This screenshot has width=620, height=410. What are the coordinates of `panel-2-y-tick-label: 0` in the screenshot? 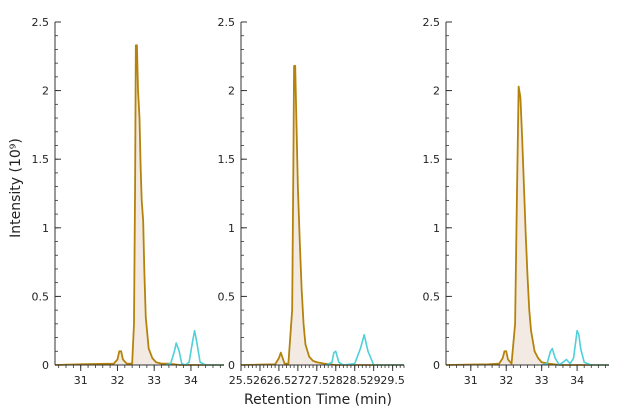 It's located at (231, 365).